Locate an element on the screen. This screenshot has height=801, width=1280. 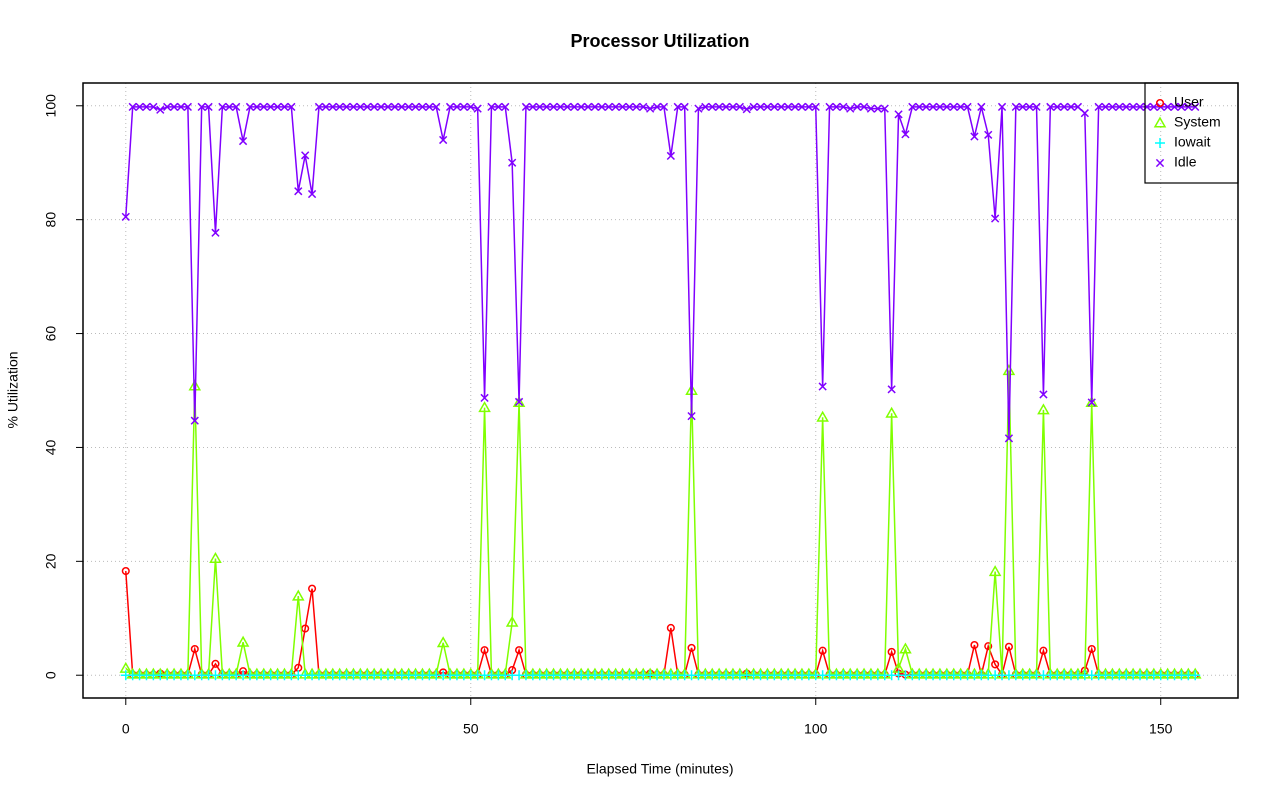
legend-label: System is located at coordinates (1197, 122).